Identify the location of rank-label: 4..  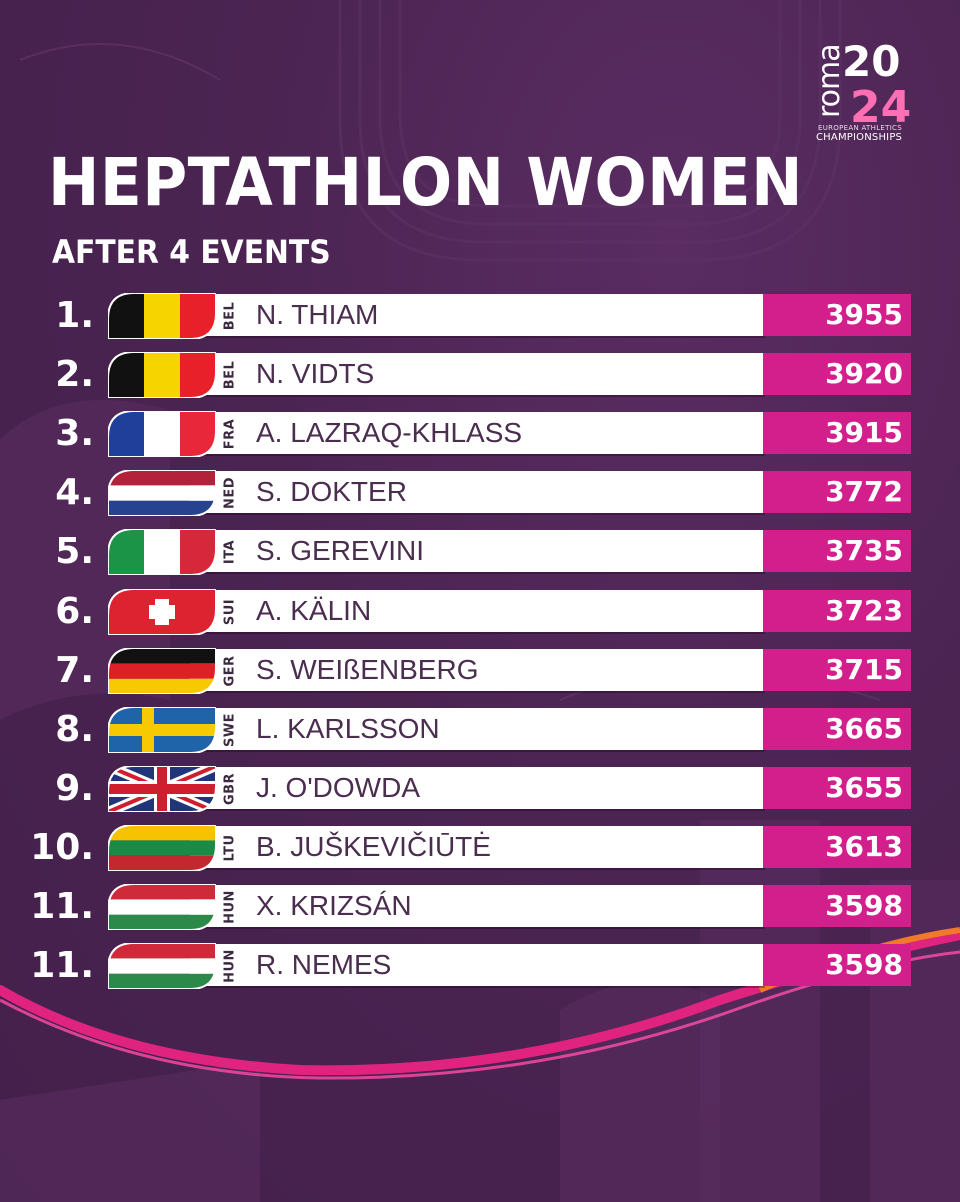
(74, 493).